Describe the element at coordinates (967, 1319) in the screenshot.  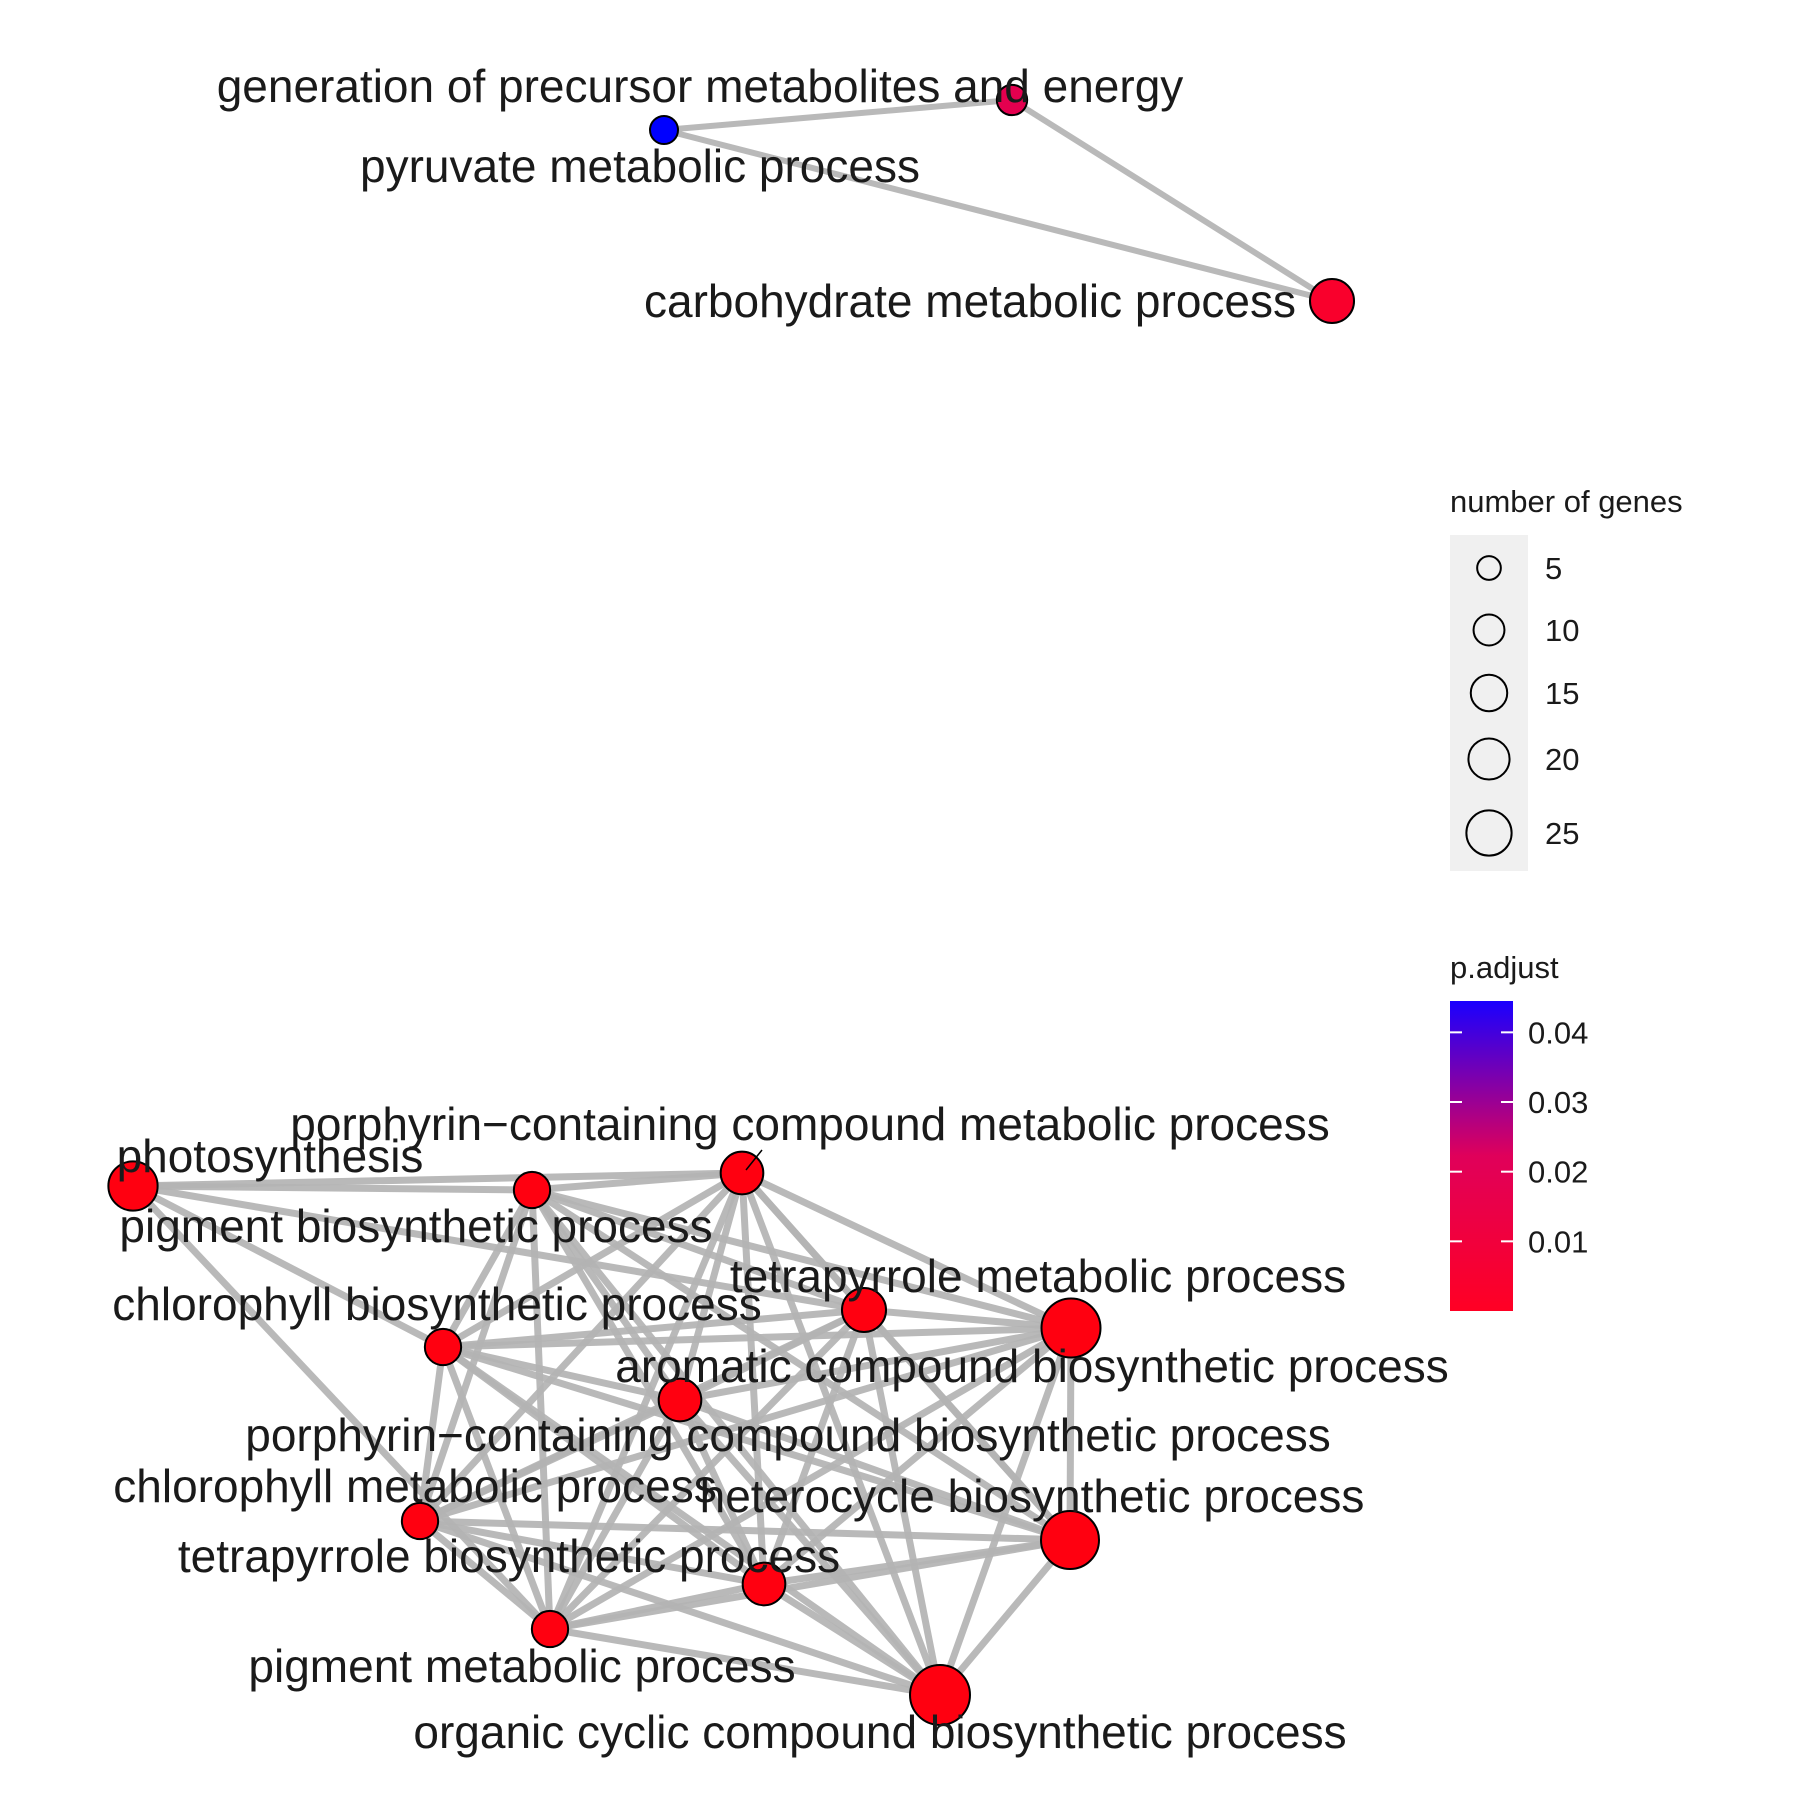
I see `edge-tetra_met-aro_bio` at that location.